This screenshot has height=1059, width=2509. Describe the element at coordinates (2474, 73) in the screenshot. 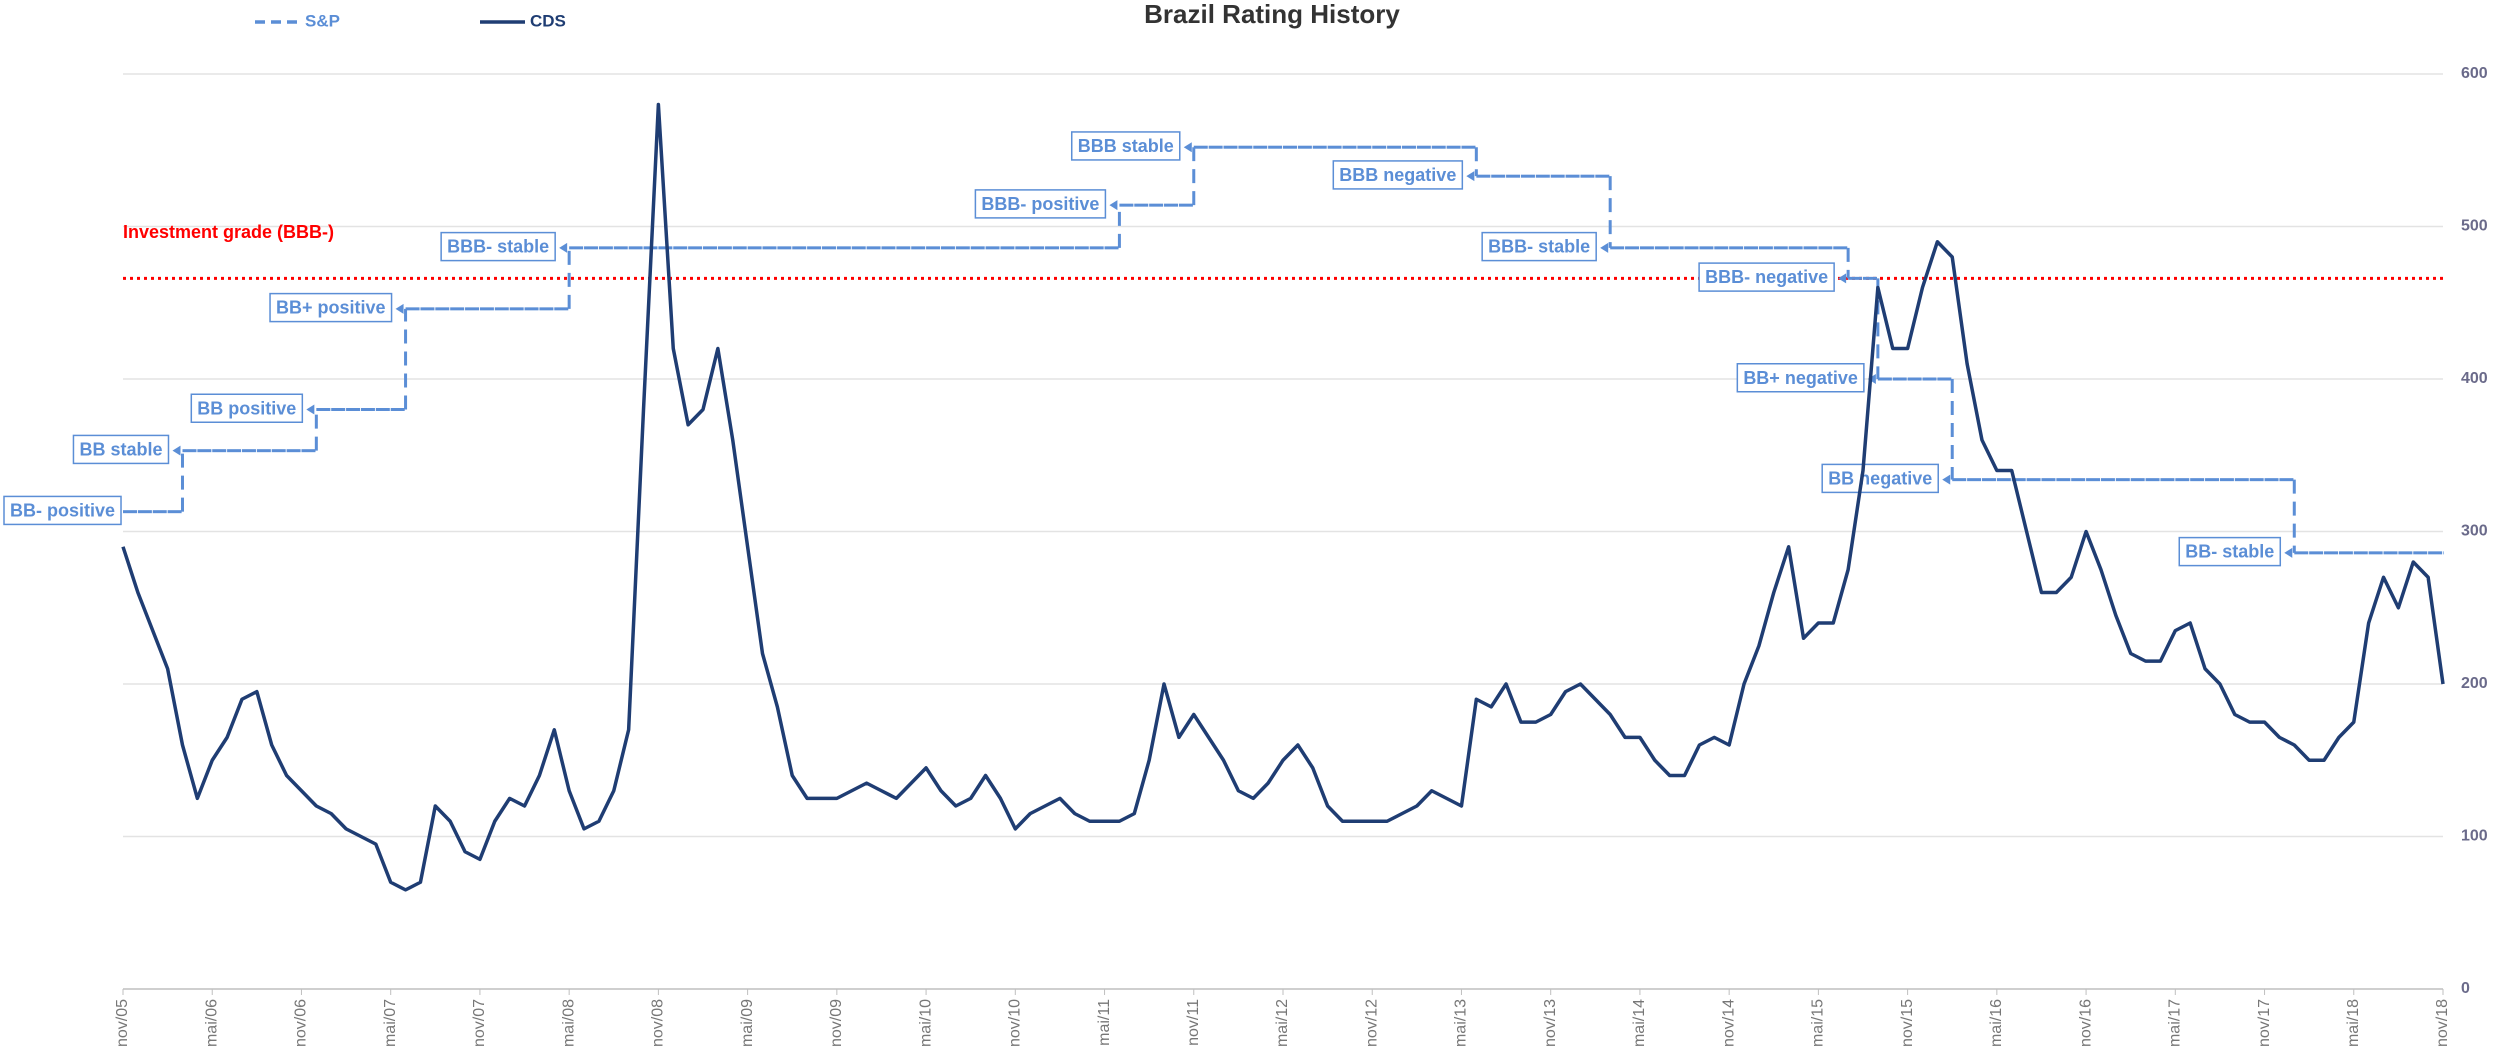

I see `y-tick-label: 600` at that location.